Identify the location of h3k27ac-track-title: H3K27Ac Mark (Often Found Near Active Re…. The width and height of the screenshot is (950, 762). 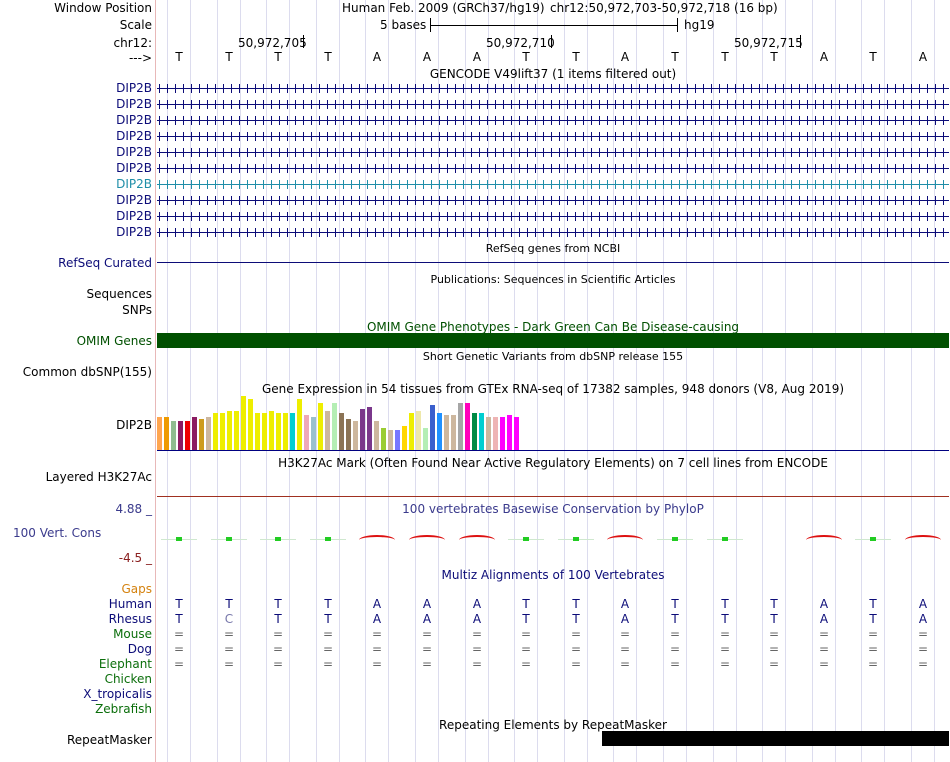
(553, 463).